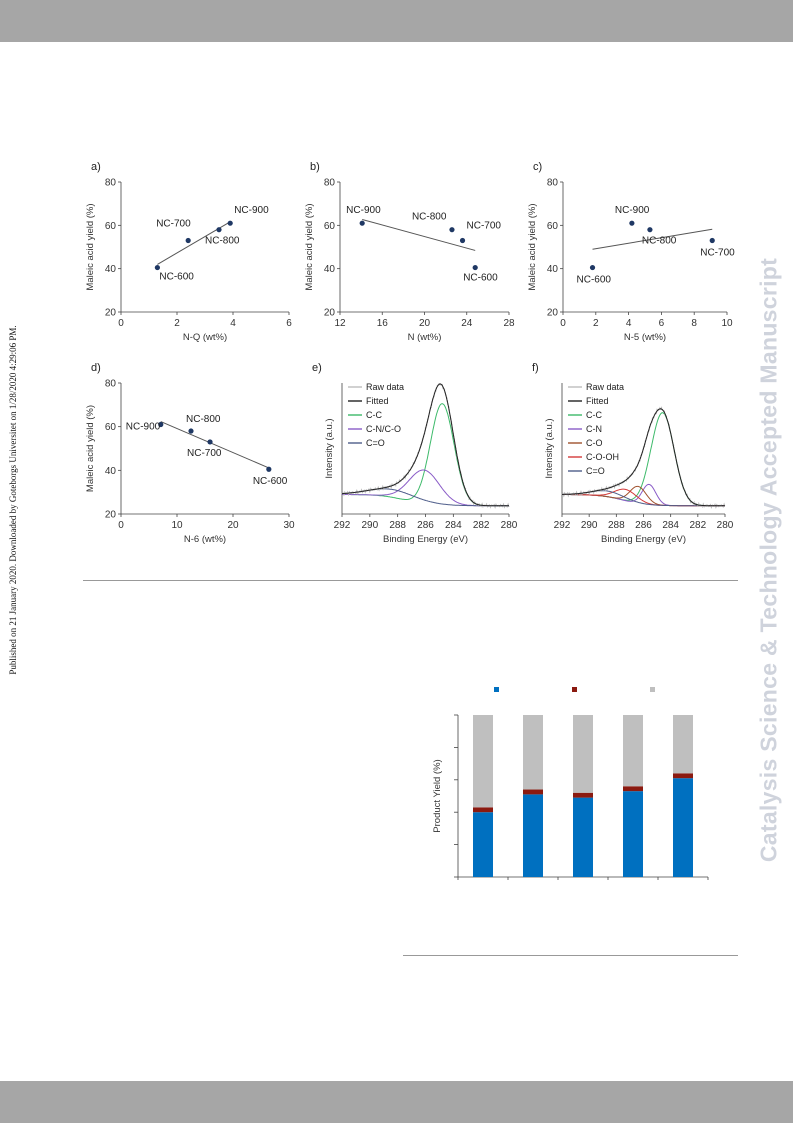  I want to click on header-bar, so click(396, 21).